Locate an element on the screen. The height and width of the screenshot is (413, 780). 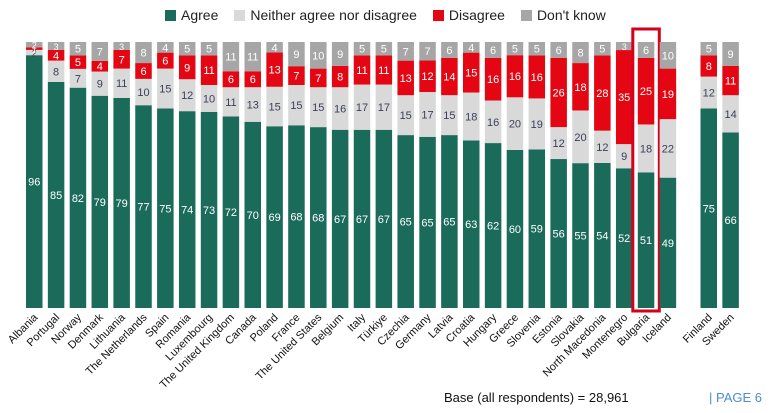
data-label-disagree-the-united-kingdom: 6 is located at coordinates (231, 80).